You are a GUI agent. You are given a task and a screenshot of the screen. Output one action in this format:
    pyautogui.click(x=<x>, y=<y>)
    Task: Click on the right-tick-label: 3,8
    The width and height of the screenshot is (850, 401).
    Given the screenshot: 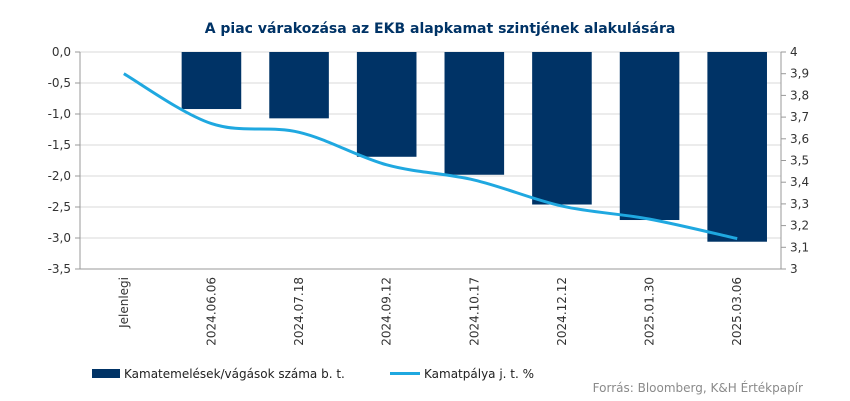 What is the action you would take?
    pyautogui.click(x=799, y=95)
    